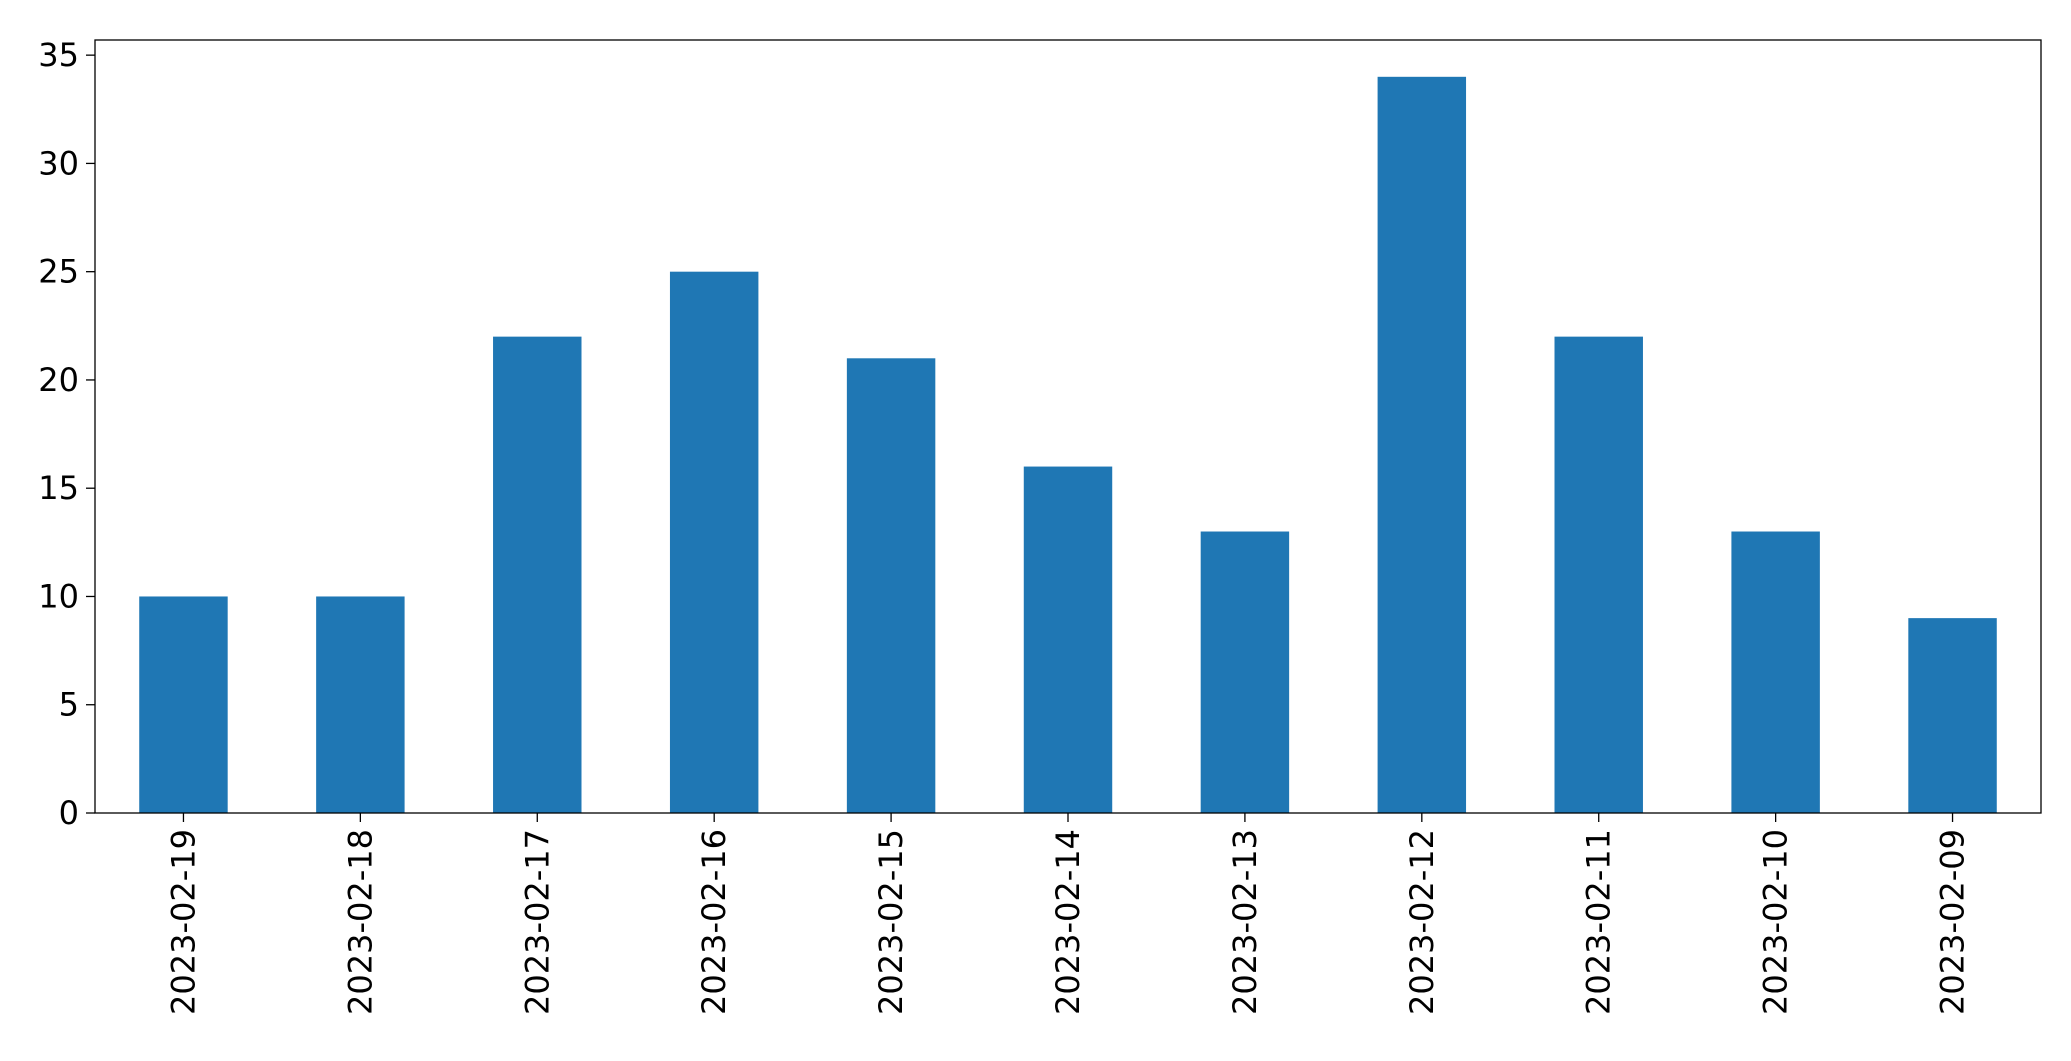 The height and width of the screenshot is (1061, 2071). What do you see at coordinates (1068, 922) in the screenshot?
I see `x-tick-label: 2023-02-14` at bounding box center [1068, 922].